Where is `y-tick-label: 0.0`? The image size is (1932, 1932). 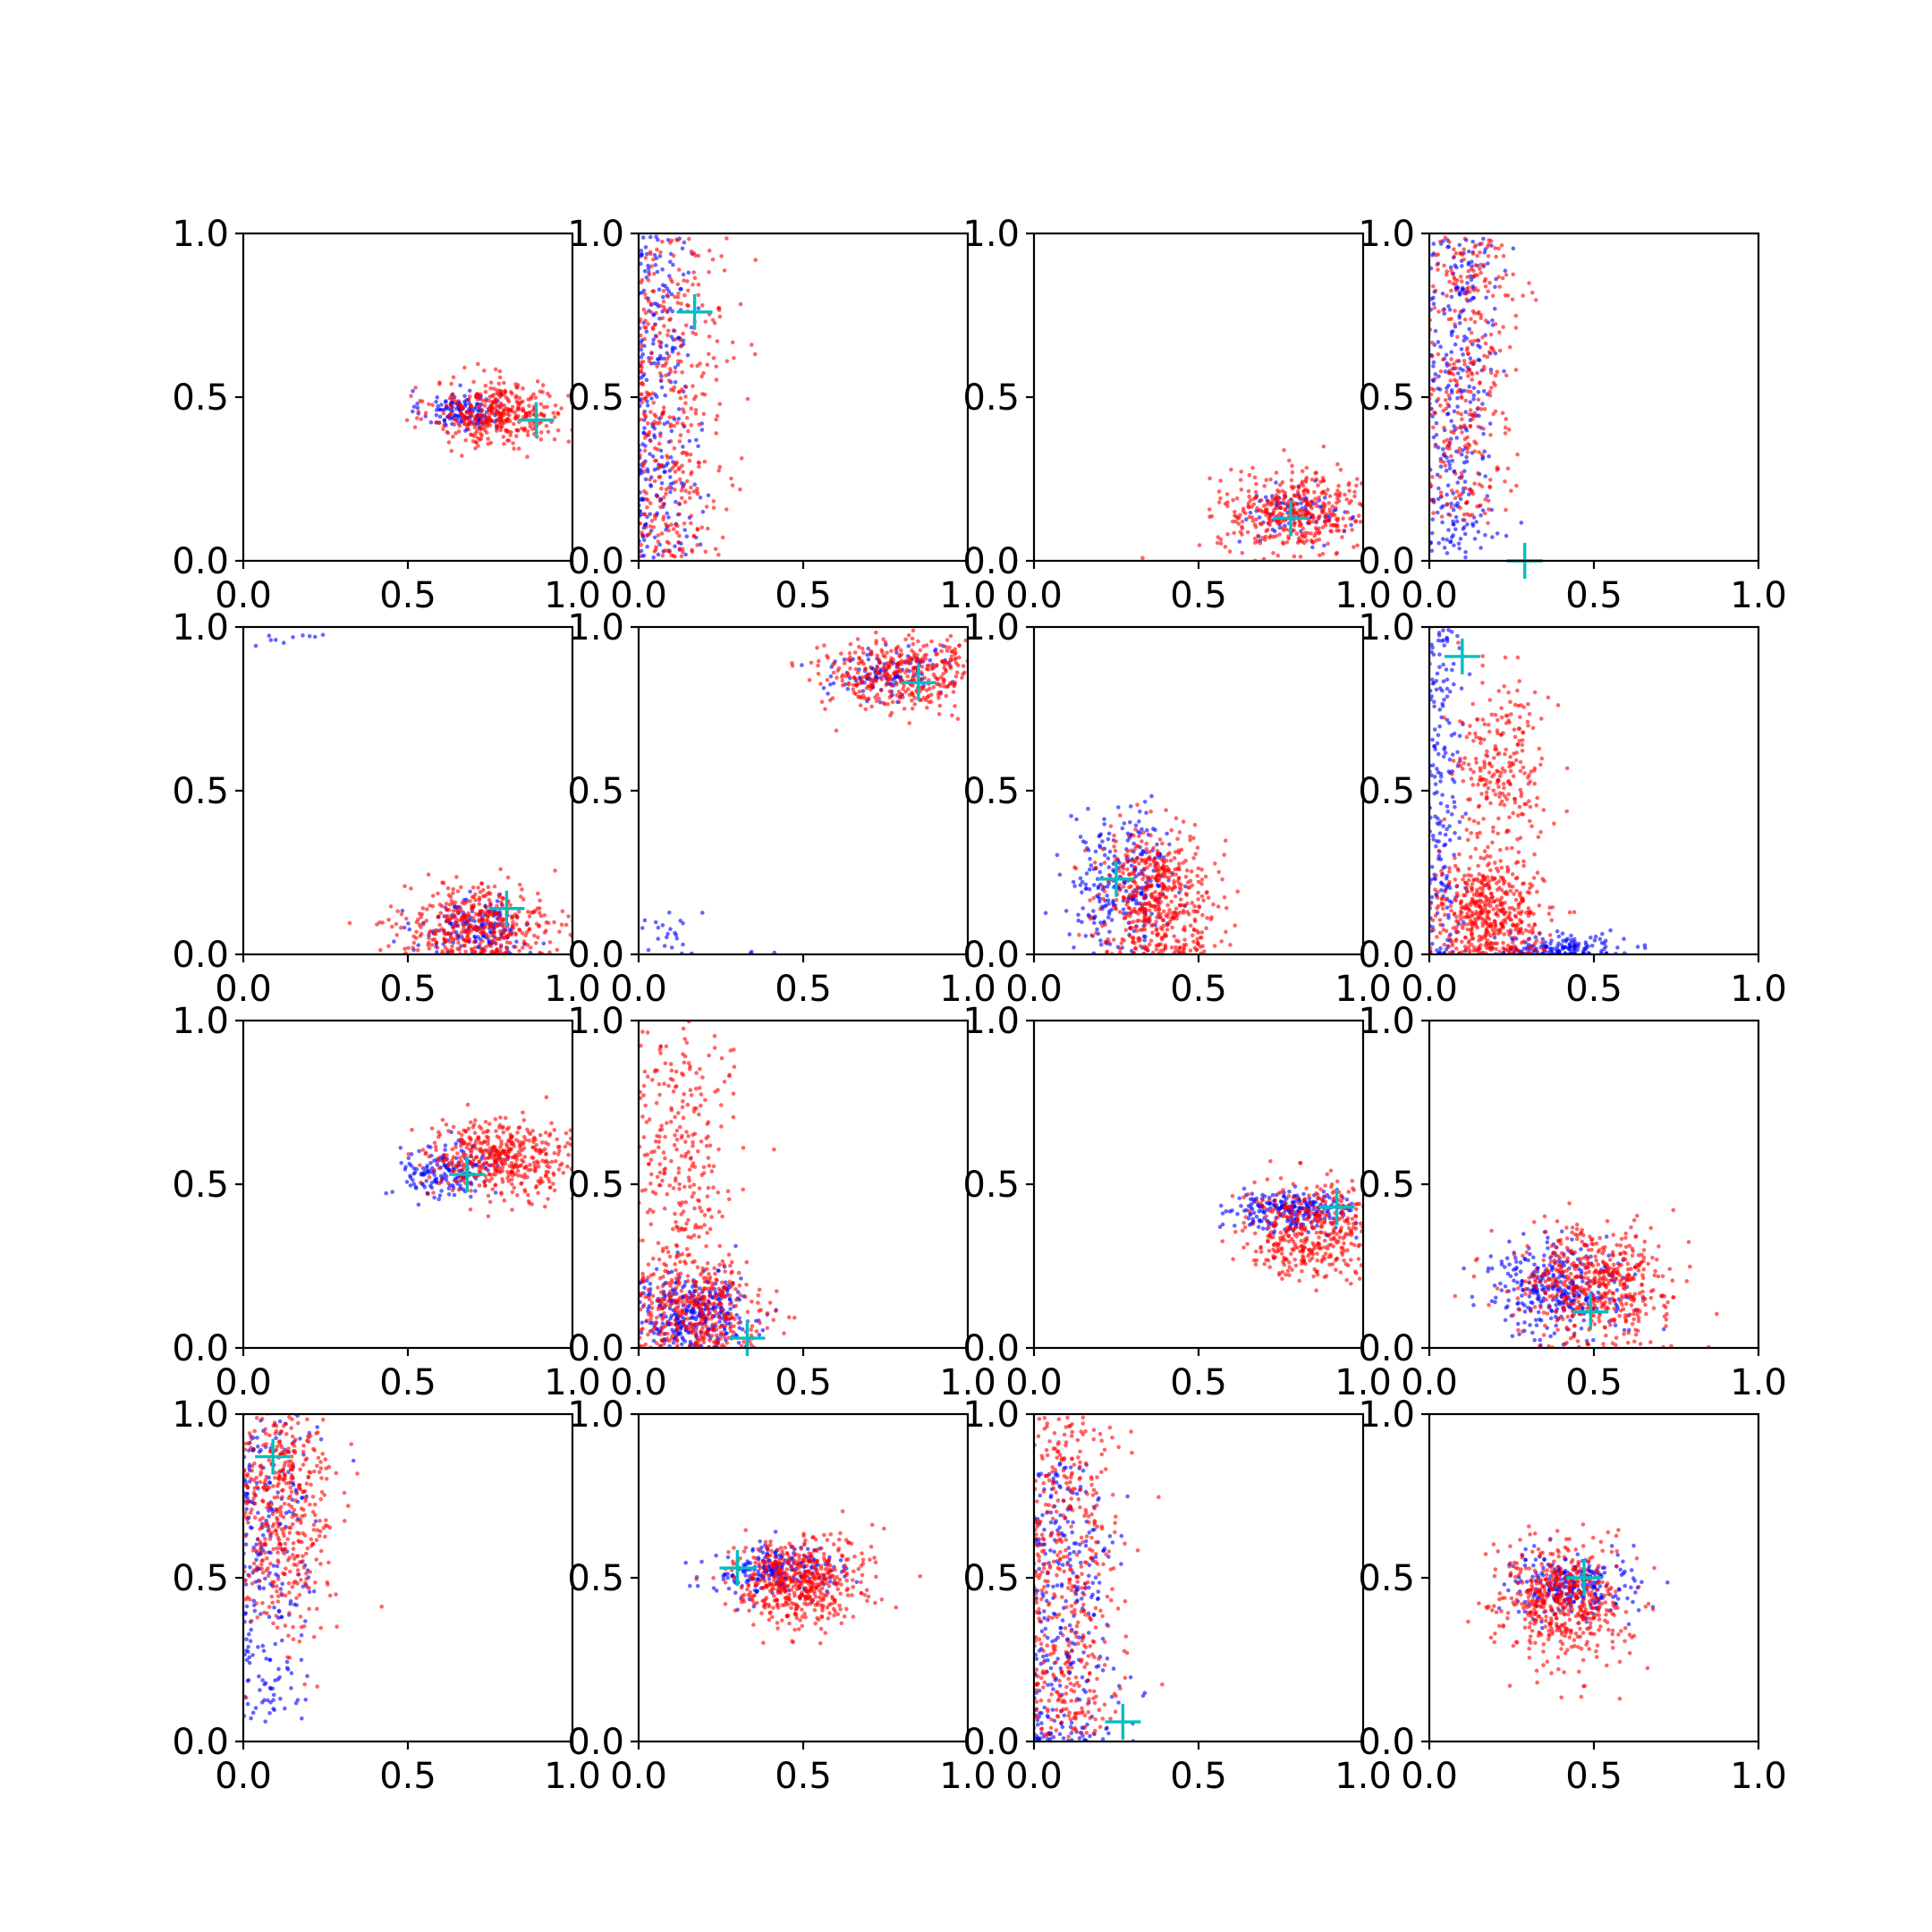
y-tick-label: 0.0 is located at coordinates (595, 955).